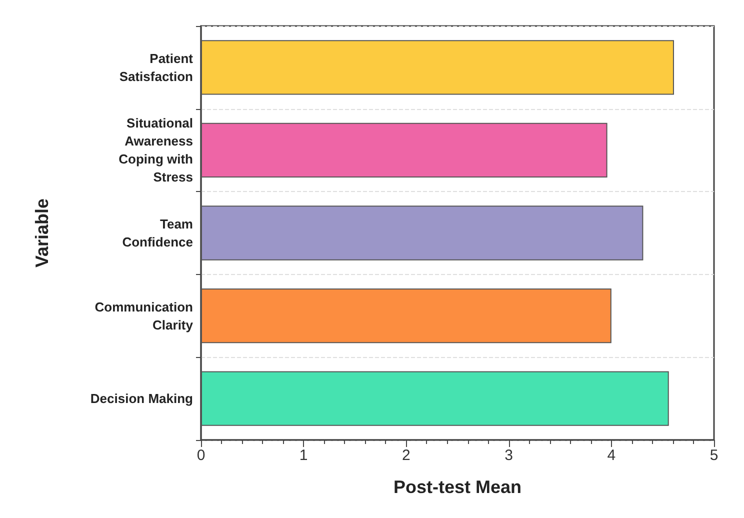  I want to click on x-tick-label: 3, so click(508, 455).